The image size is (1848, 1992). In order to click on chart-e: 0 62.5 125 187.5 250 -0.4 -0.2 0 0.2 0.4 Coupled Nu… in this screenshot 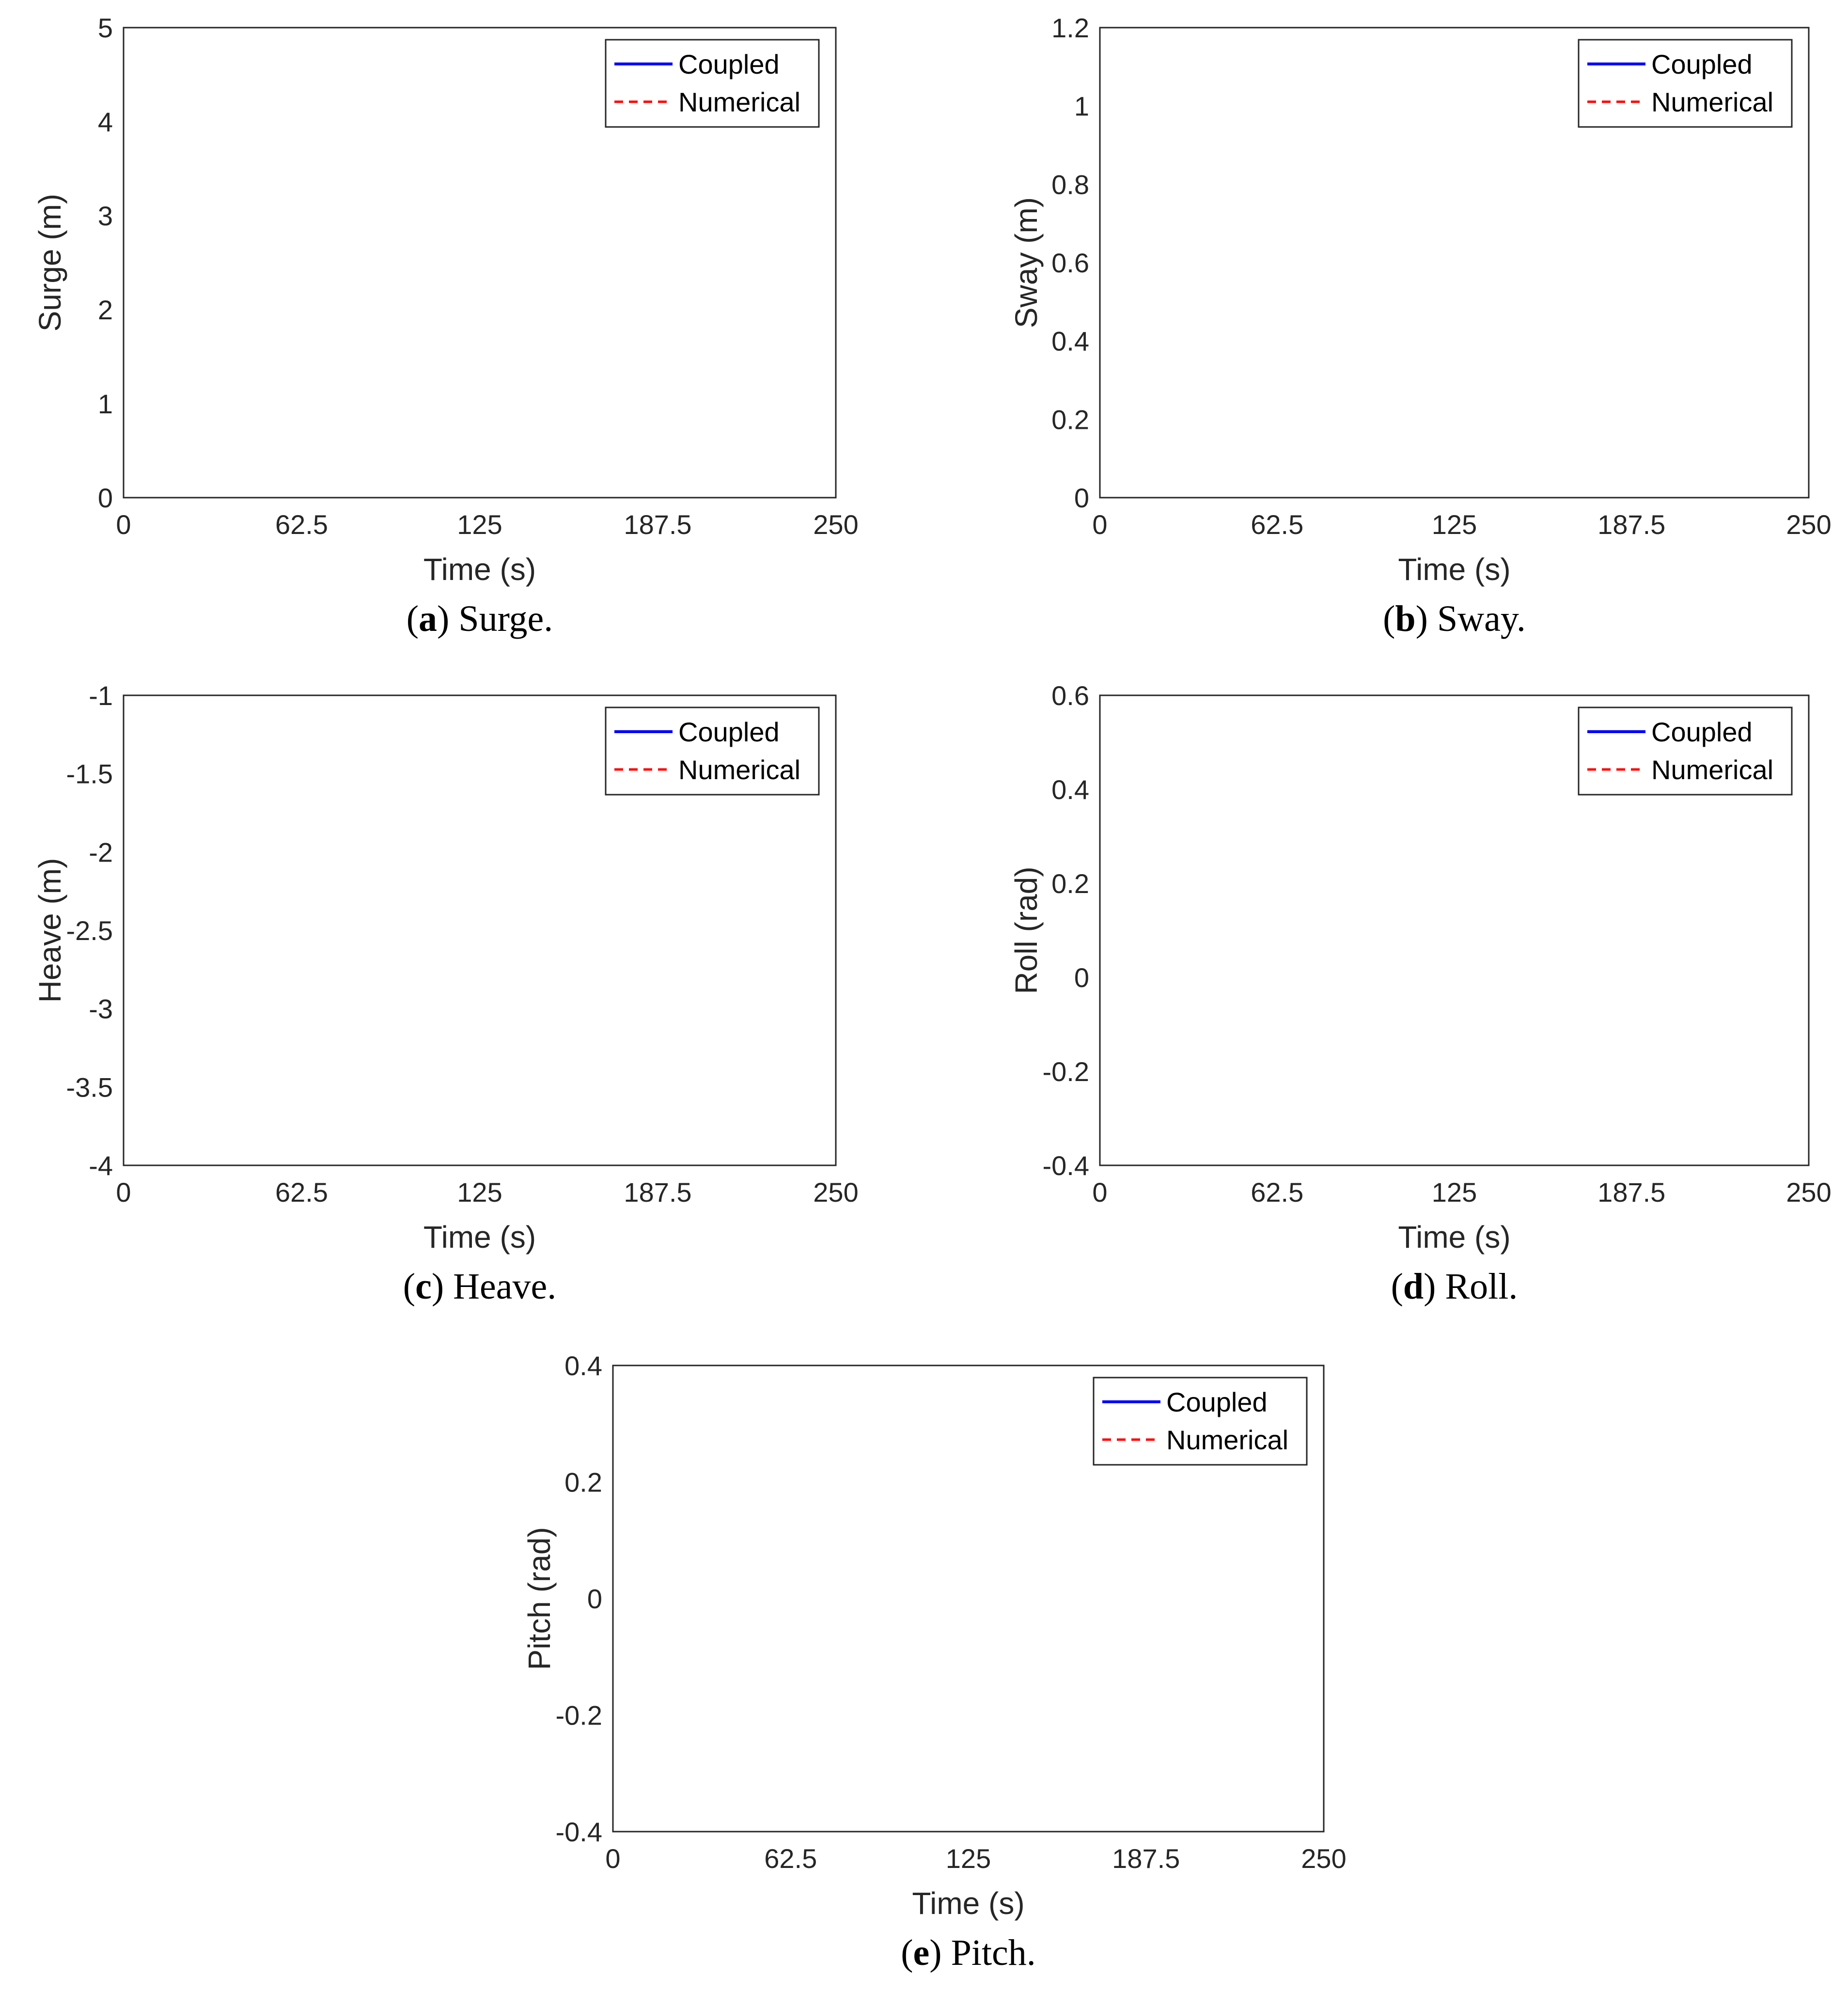, I will do `click(934, 1661)`.